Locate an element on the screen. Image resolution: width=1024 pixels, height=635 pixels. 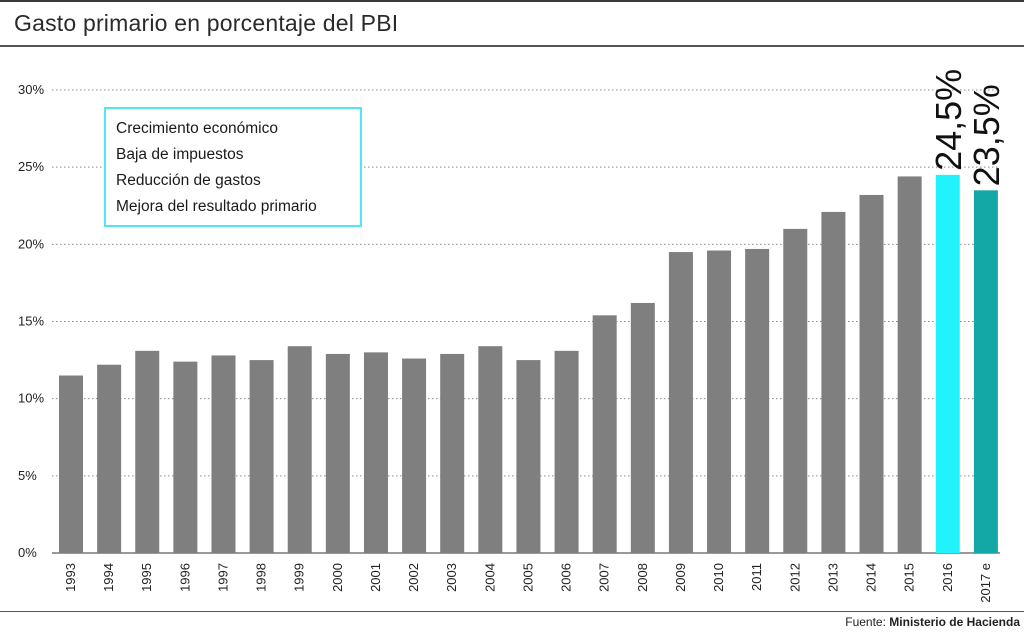
y-tick-label: 15% is located at coordinates (31, 321).